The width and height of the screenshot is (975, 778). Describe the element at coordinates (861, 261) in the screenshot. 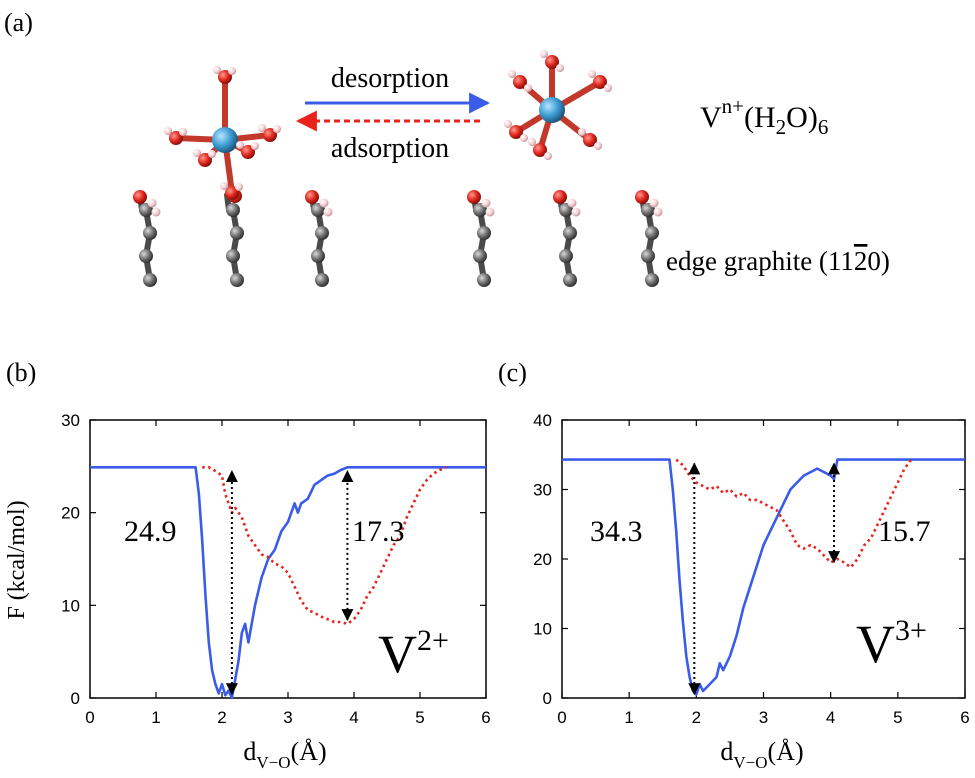

I see `surface-label-bar-digit: 2` at that location.